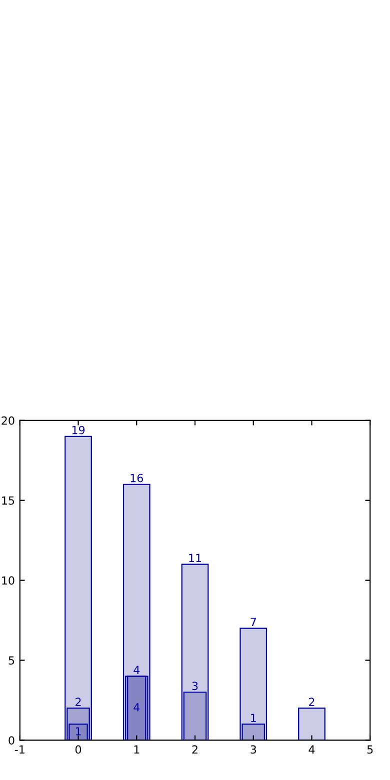 This screenshot has height=780, width=390. I want to click on y-tick-label: 5, so click(11, 660).